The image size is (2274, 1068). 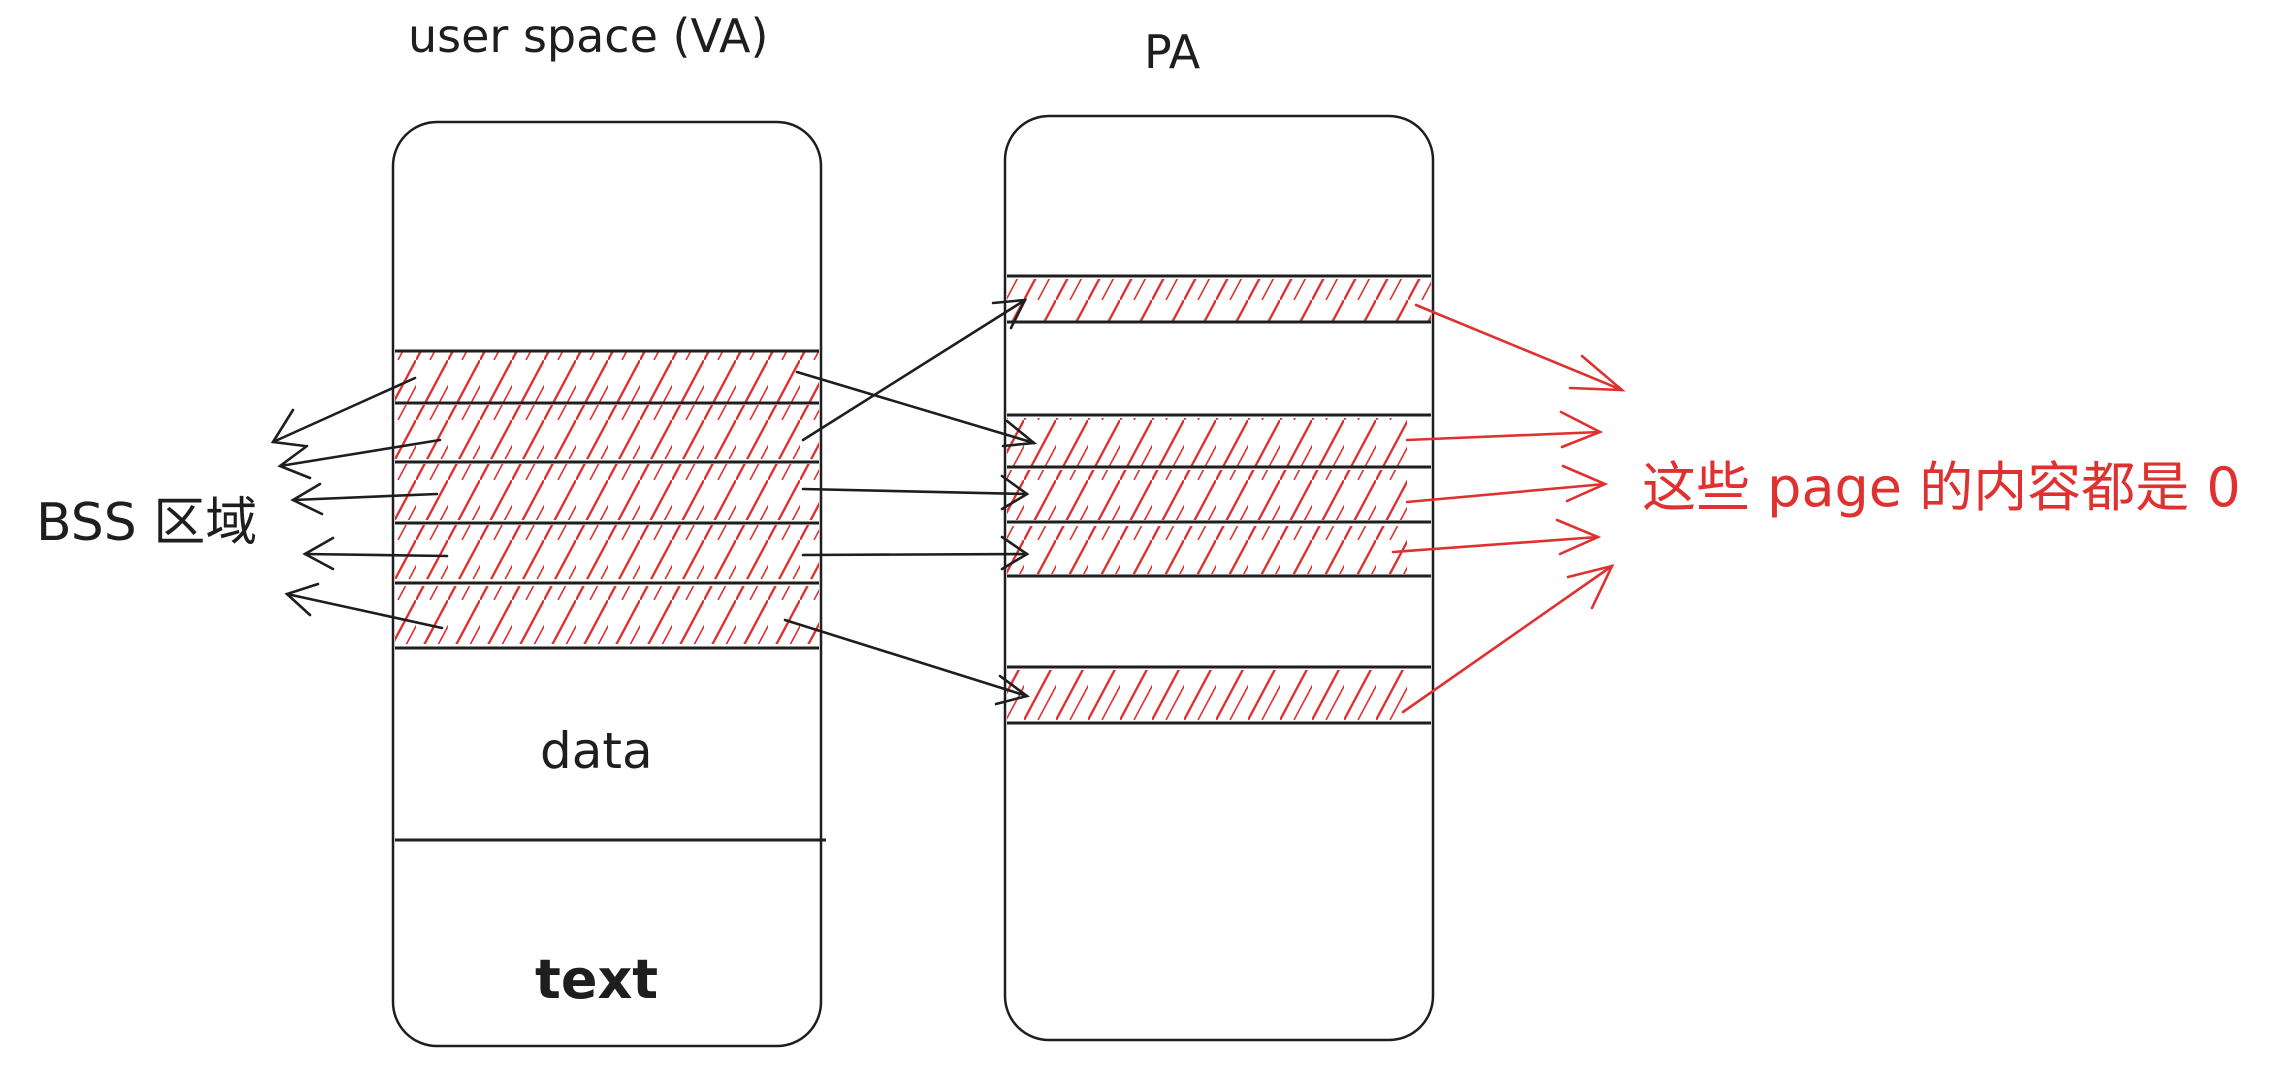 What do you see at coordinates (1597, 373) in the screenshot?
I see `zero-page-arrow-1-head` at bounding box center [1597, 373].